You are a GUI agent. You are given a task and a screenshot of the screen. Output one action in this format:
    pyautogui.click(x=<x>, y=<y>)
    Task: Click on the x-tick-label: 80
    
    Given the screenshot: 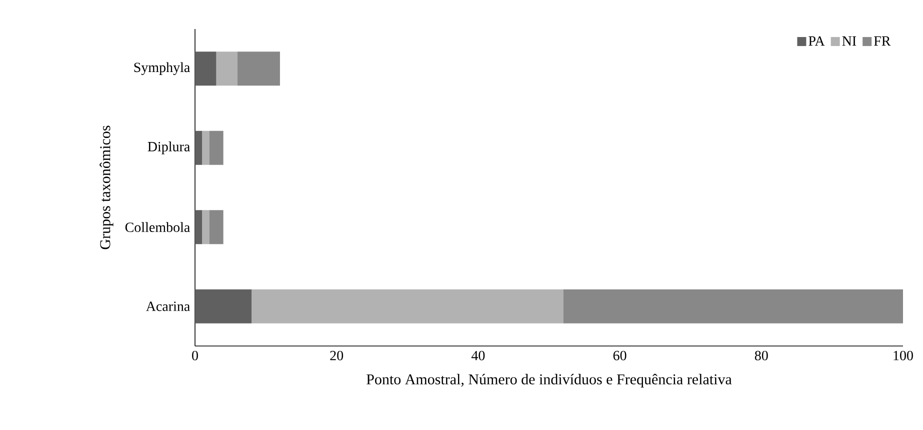 What is the action you would take?
    pyautogui.click(x=761, y=355)
    